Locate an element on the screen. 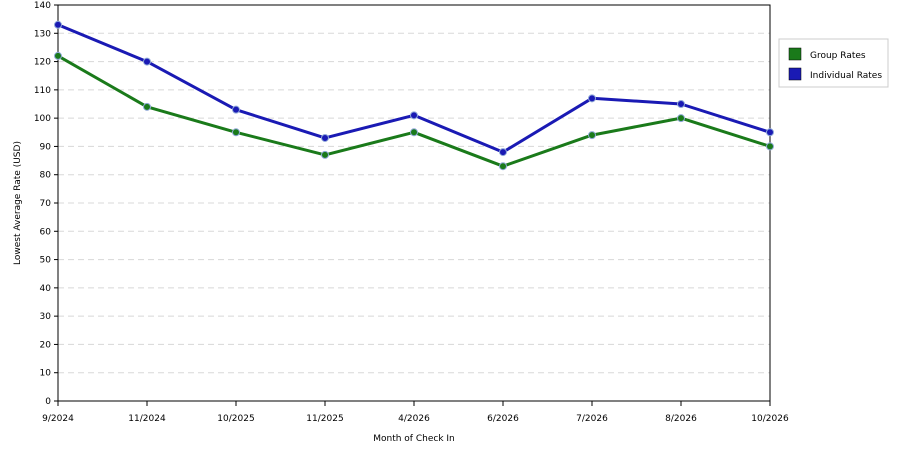  y-tick-label: 100 is located at coordinates (42, 119).